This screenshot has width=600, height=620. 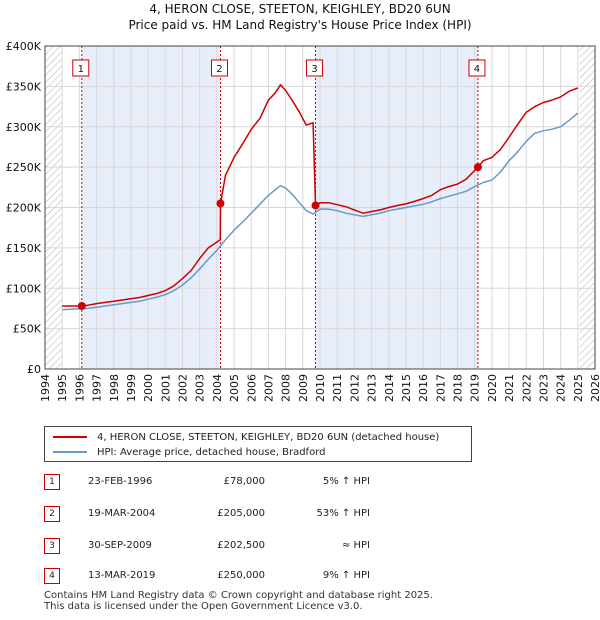 I want to click on sale-date: 30-SEP-2009, so click(x=120, y=545).